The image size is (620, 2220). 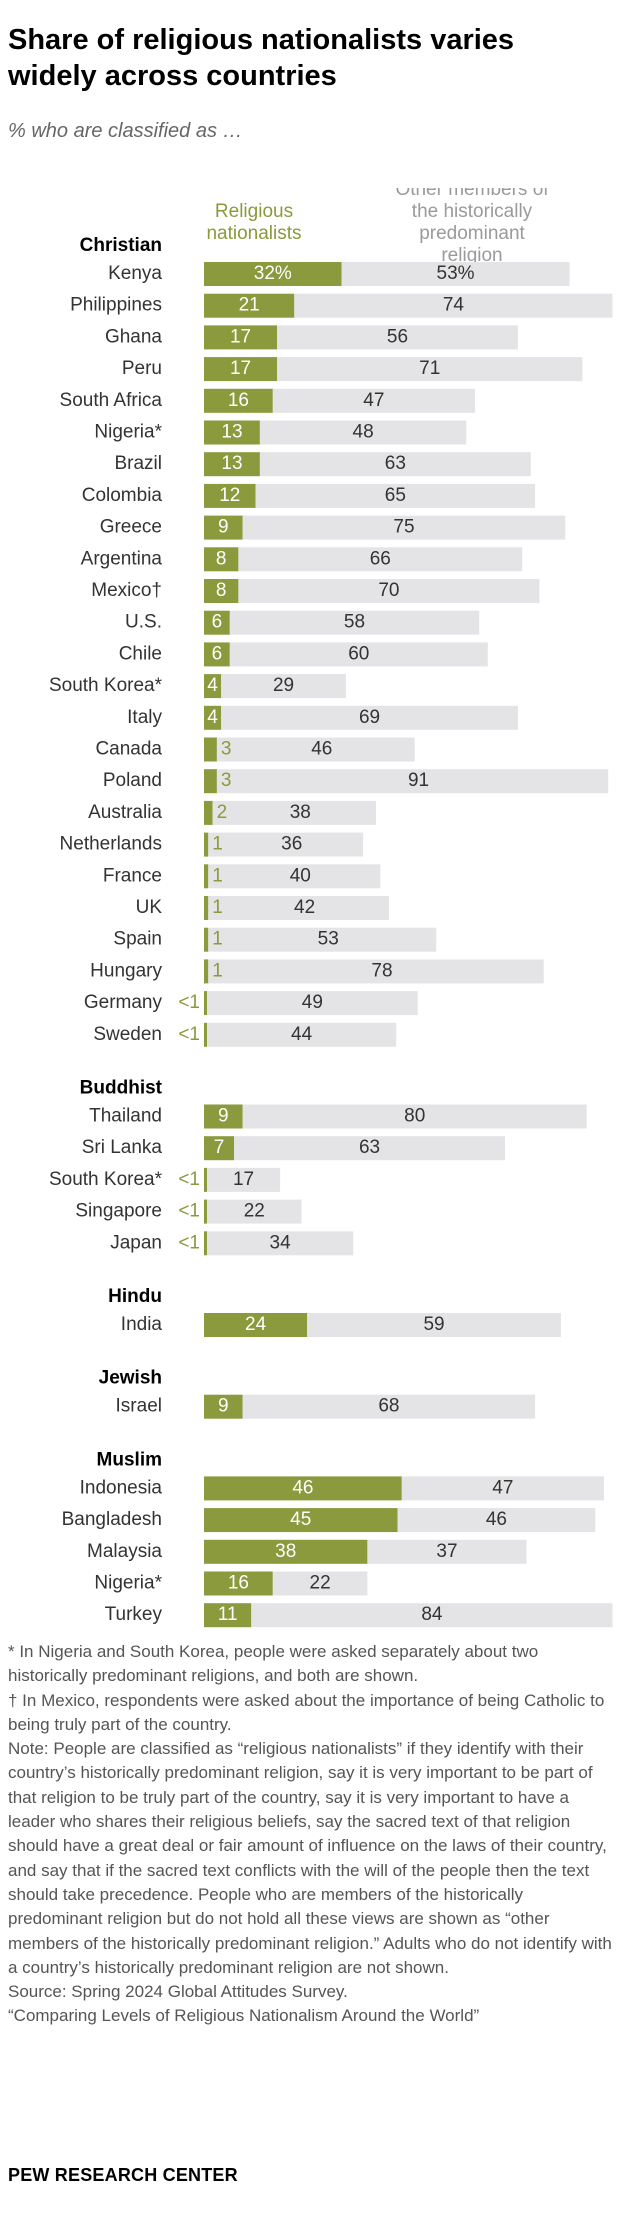 I want to click on country-label: Indonesia, so click(x=121, y=1487).